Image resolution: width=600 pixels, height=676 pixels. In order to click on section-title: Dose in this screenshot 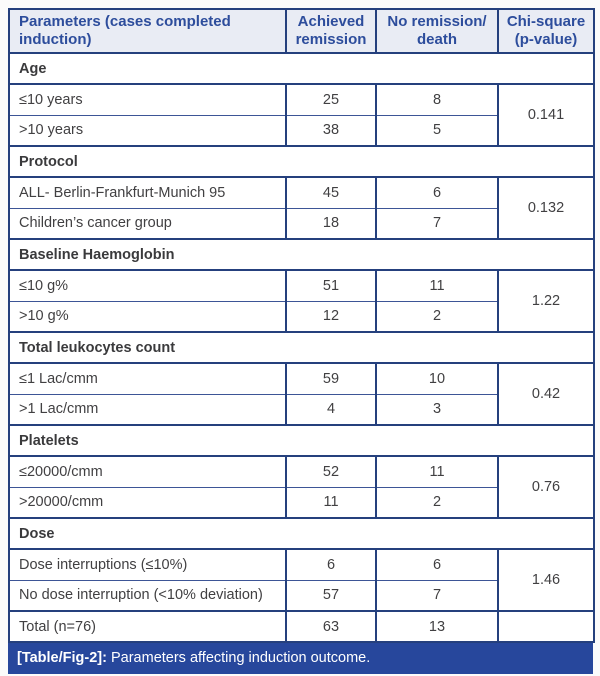, I will do `click(301, 533)`.